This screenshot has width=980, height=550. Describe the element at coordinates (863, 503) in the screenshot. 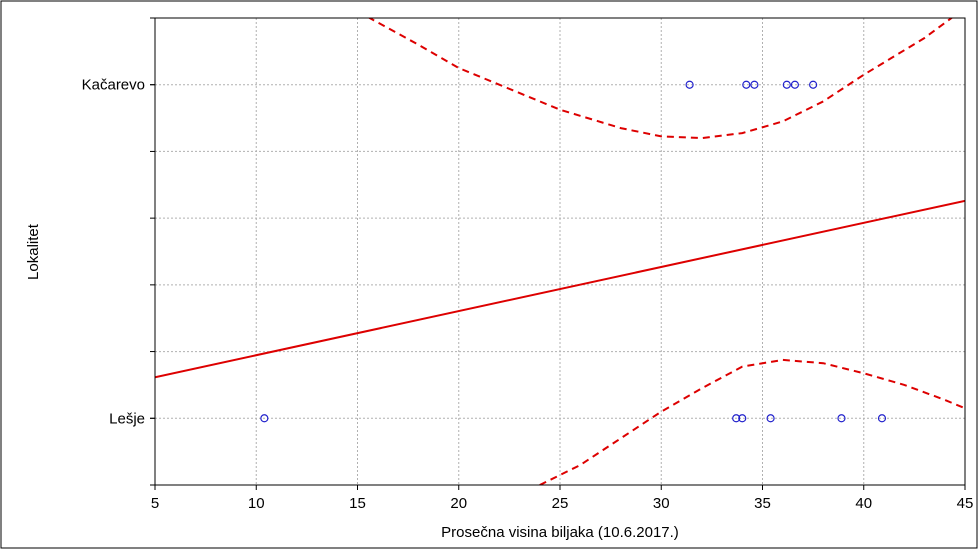

I see `x-tick-label: 40` at that location.